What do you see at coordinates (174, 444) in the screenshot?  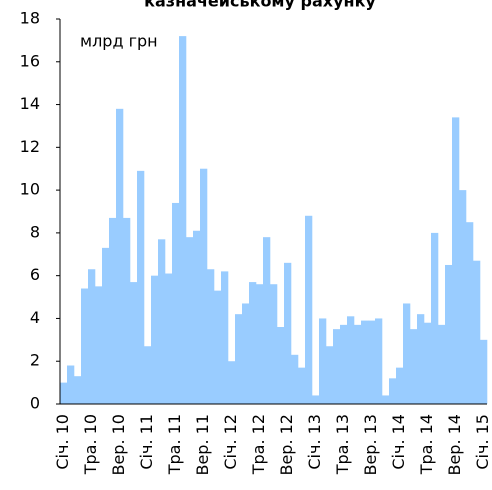 I see `x-tick-label: Тра. 11` at bounding box center [174, 444].